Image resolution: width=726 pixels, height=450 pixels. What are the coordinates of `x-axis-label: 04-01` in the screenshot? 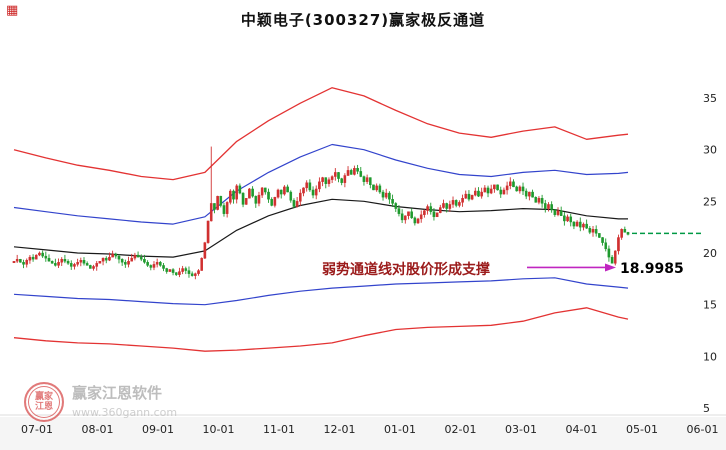 It's located at (582, 429).